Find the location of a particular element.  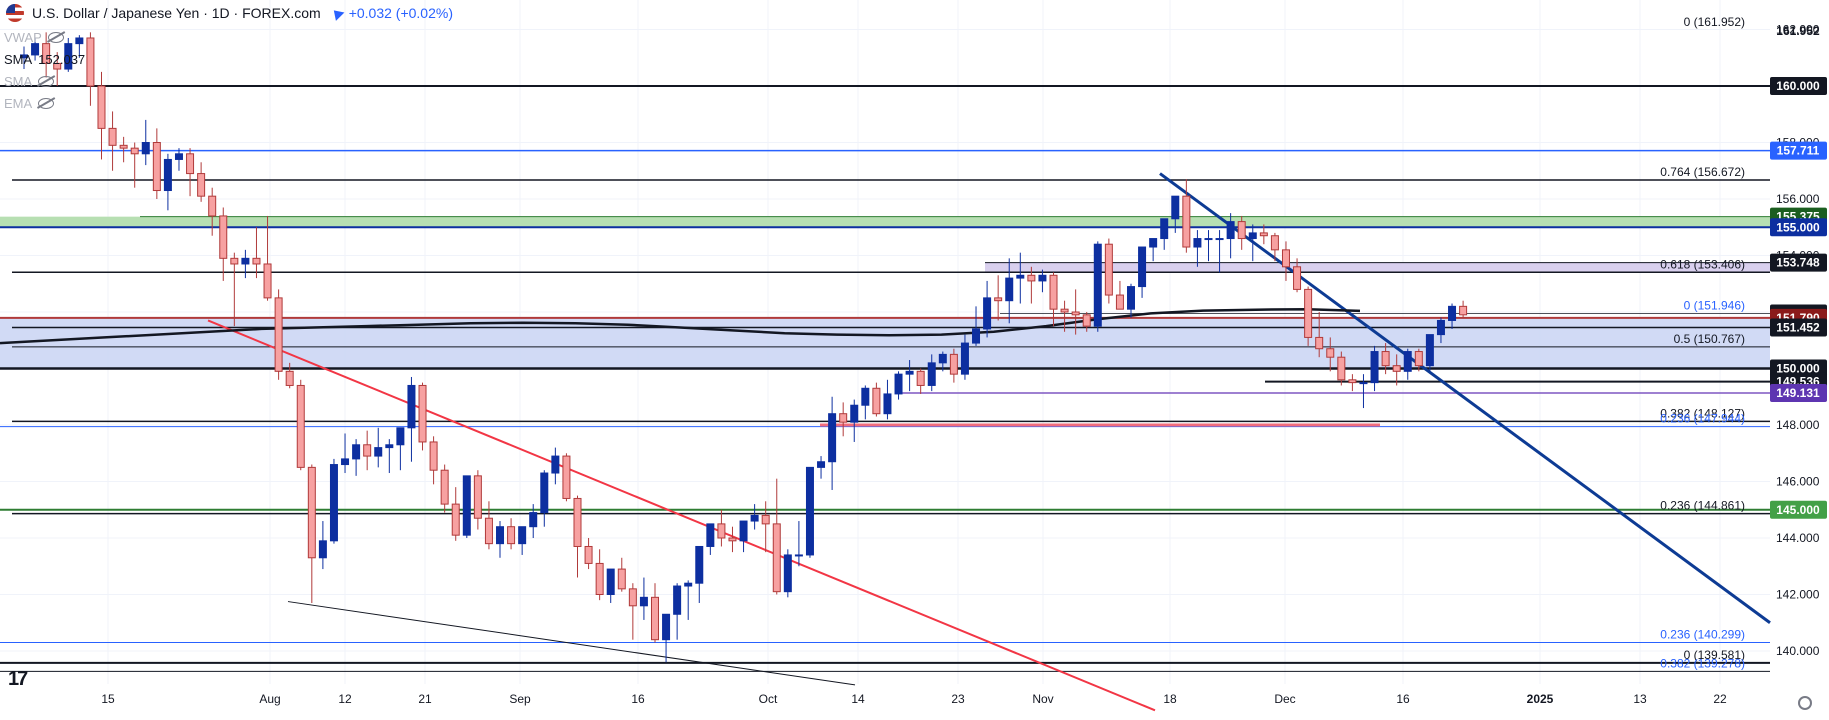

time-tick-label: 21 is located at coordinates (425, 699).